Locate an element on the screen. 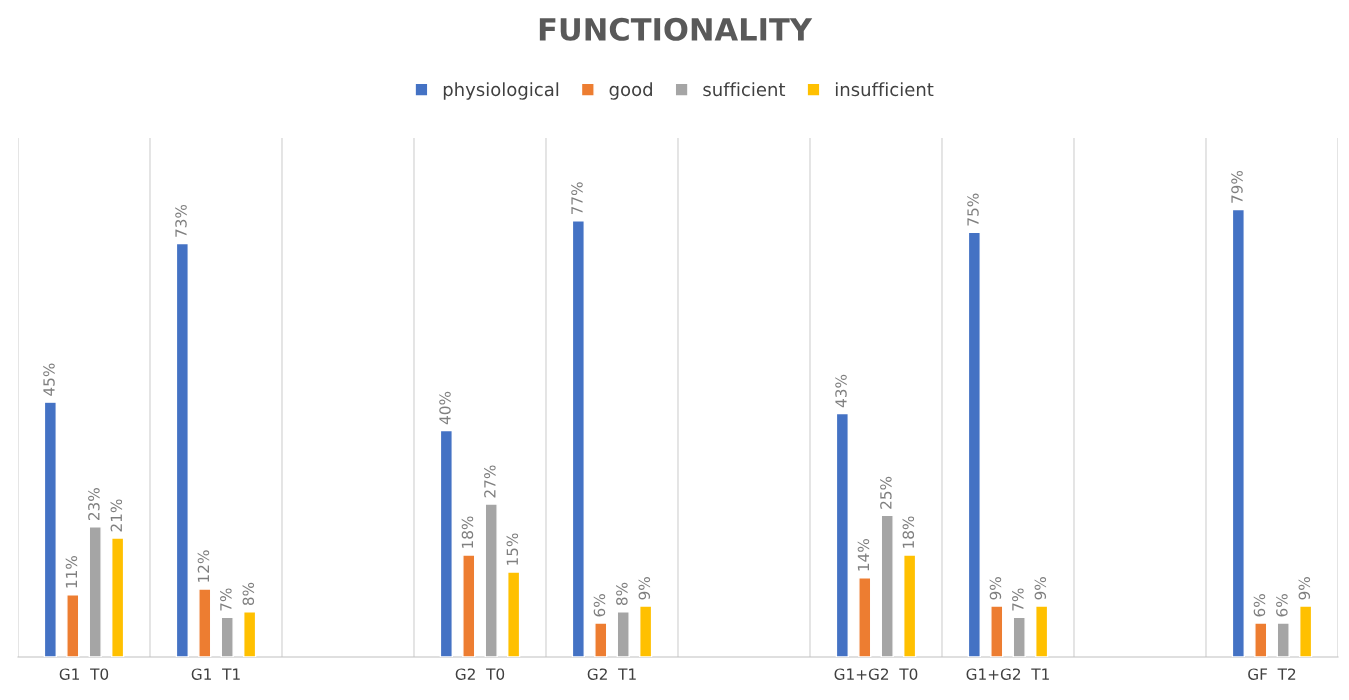 Image resolution: width=1349 pixels, height=700 pixels. x-tick-label: GF T2 is located at coordinates (1272, 674).